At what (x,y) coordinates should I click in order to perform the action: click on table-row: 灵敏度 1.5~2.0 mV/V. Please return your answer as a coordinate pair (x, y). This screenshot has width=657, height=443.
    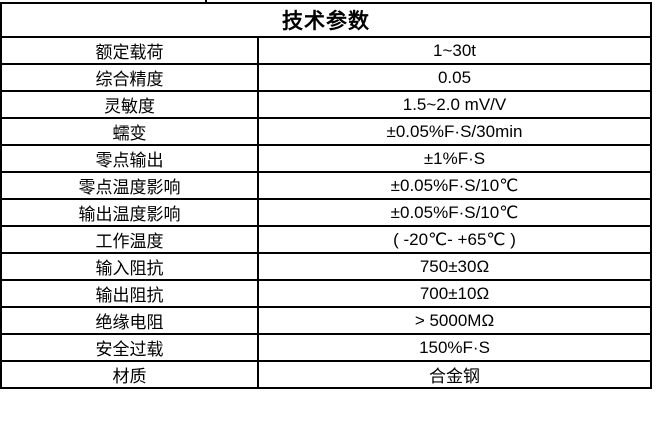
    Looking at the image, I should click on (326, 104).